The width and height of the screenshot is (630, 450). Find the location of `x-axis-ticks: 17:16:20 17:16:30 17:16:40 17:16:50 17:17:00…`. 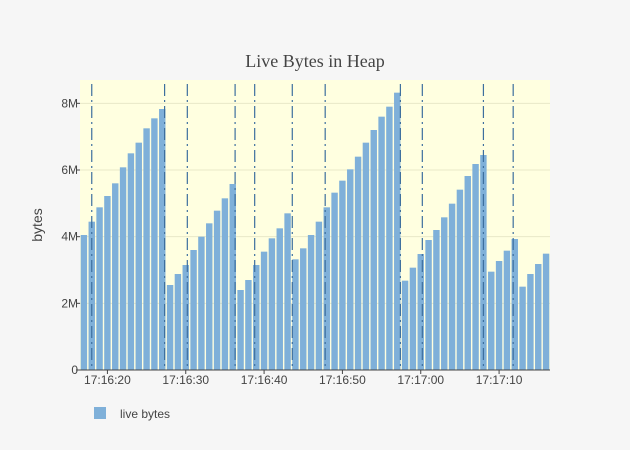

x-axis-ticks: 17:16:20 17:16:30 17:16:40 17:16:50 17:17:00… is located at coordinates (303, 378).